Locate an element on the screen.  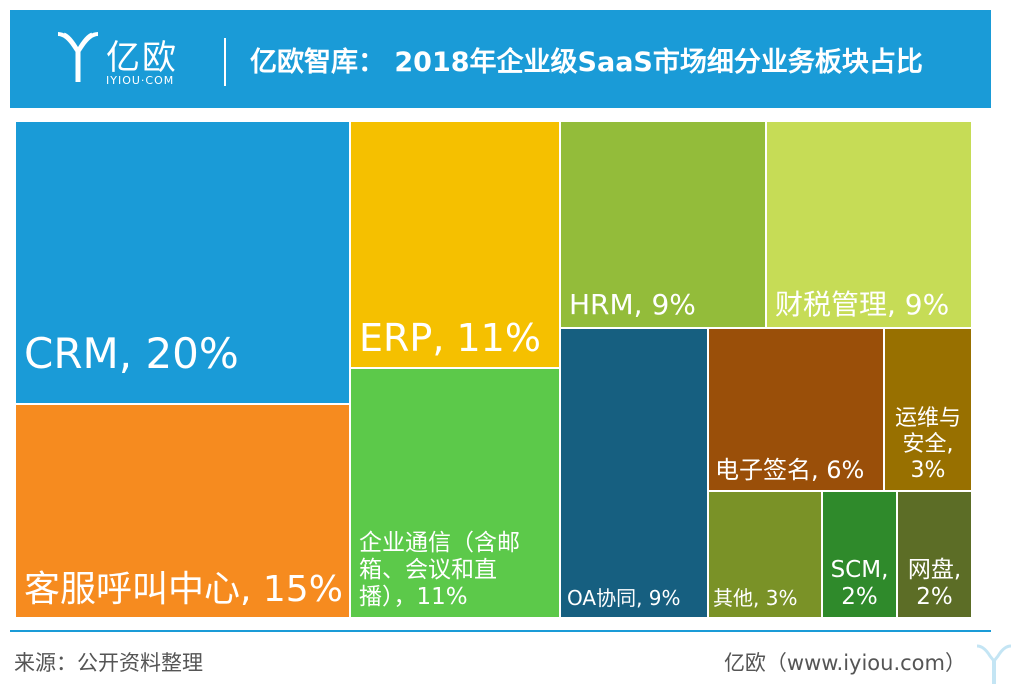
tile-label-other: 其他, 3% is located at coordinates (755, 598).